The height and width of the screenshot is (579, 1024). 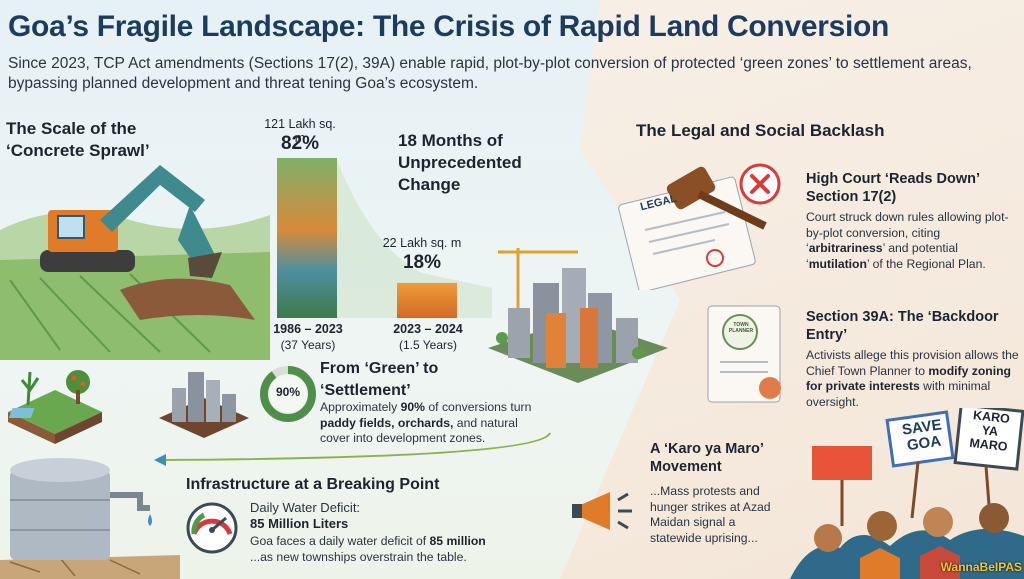 I want to click on bar-2023-2024, so click(x=427, y=300).